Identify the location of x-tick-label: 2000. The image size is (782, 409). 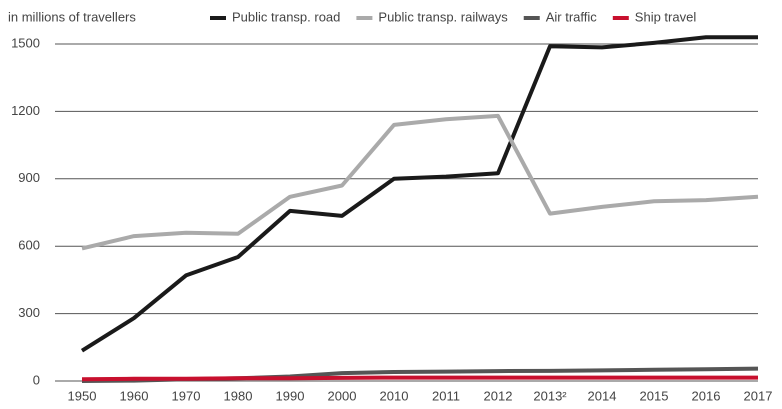
(342, 395).